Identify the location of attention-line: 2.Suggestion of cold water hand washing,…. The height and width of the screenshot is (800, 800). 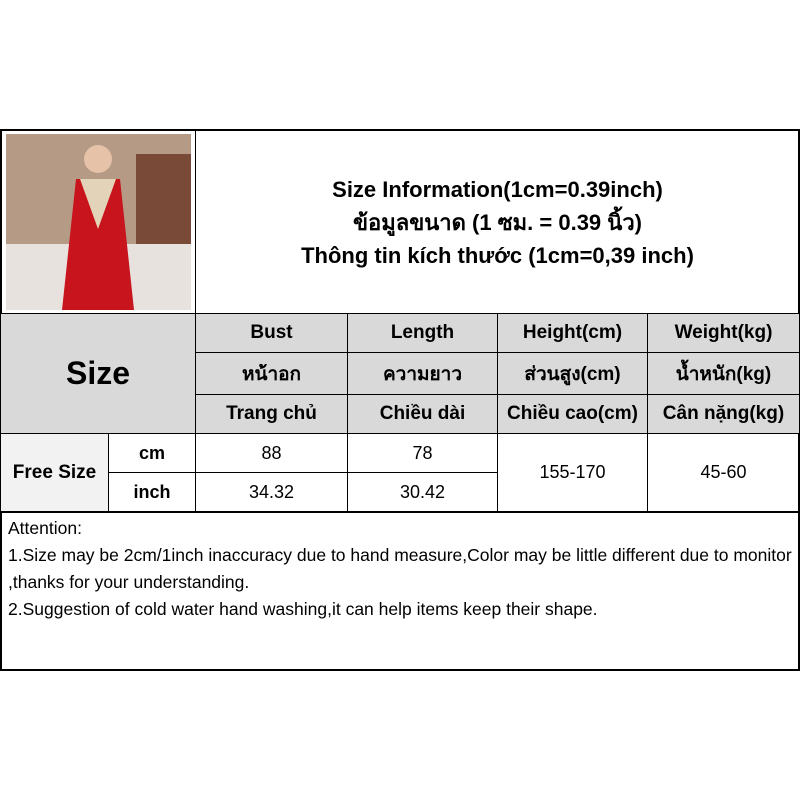
(303, 609).